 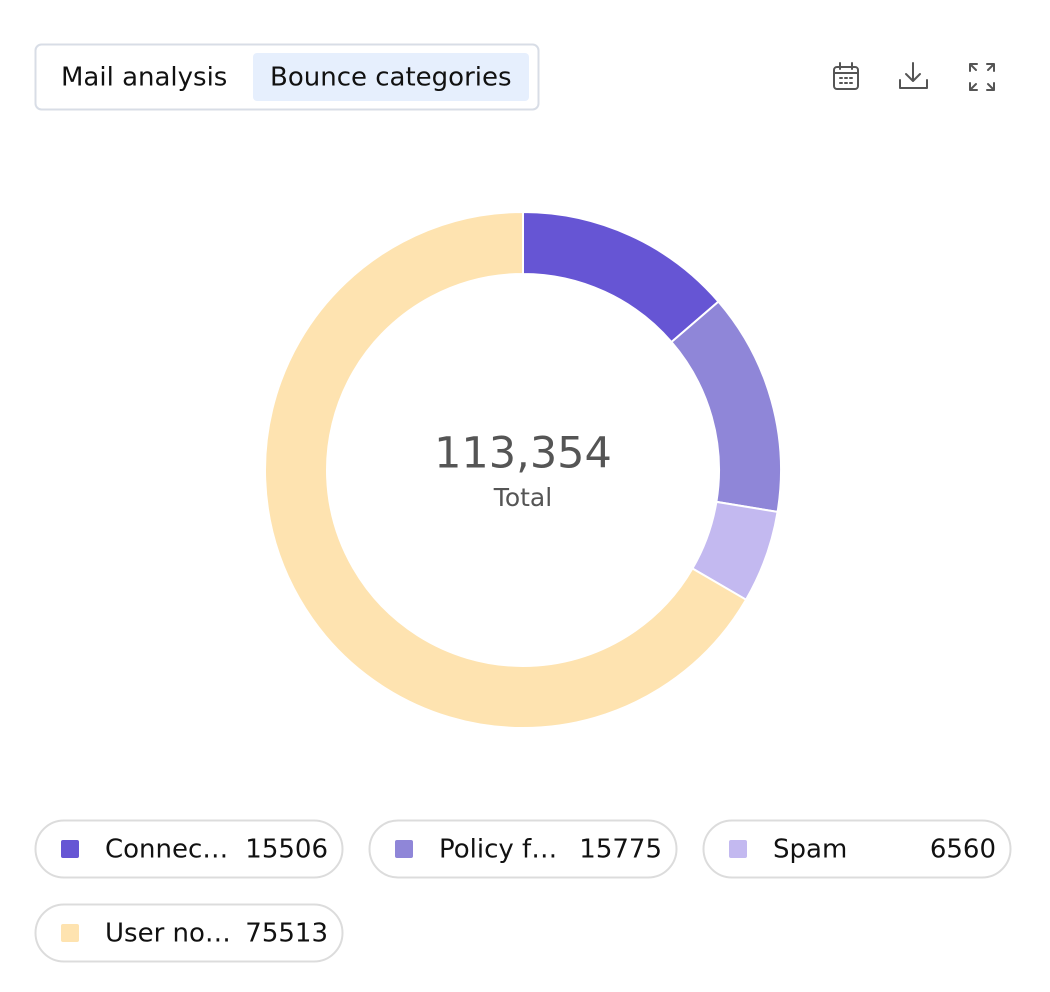 What do you see at coordinates (523, 454) in the screenshot?
I see `total-value: 113,354` at bounding box center [523, 454].